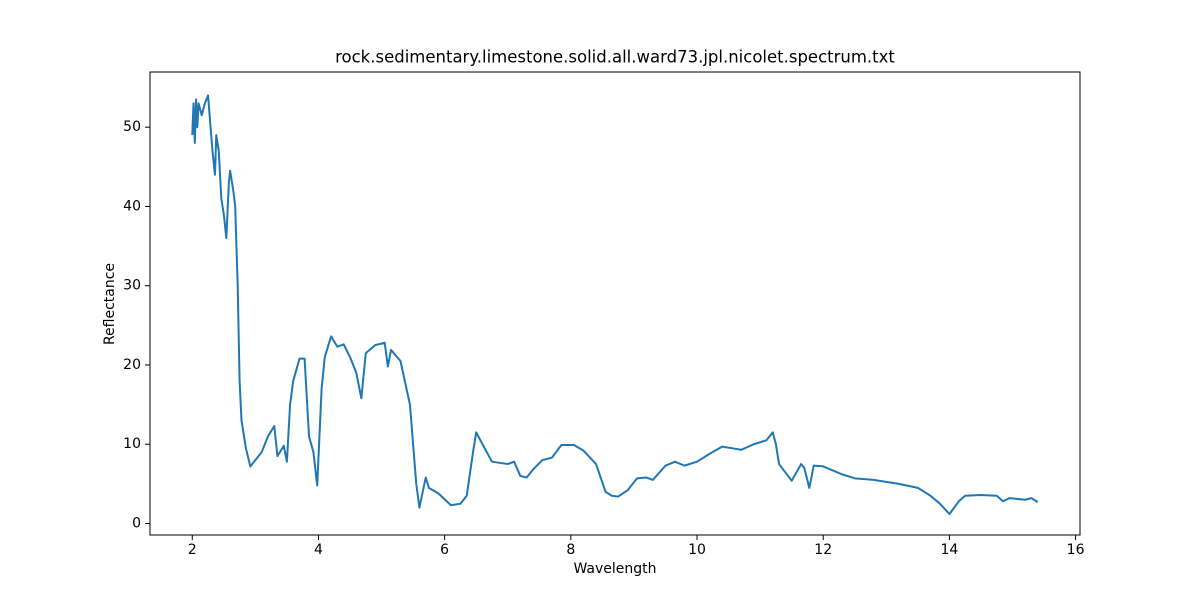  I want to click on y-tick-label: 20, so click(132, 365).